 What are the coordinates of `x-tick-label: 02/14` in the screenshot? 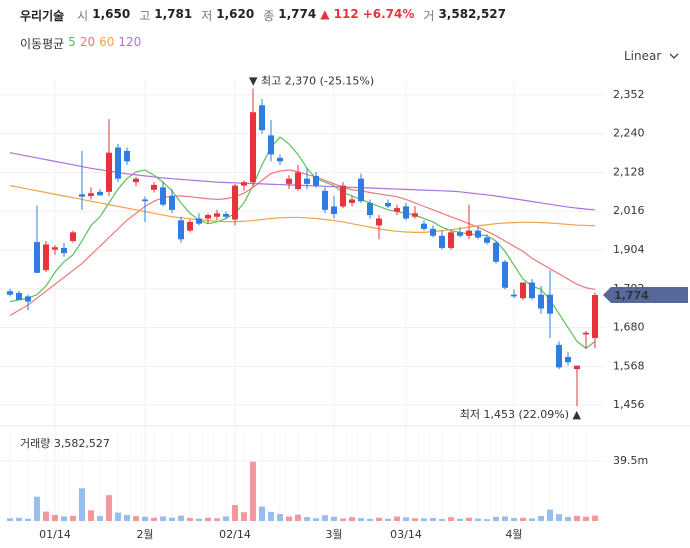 It's located at (235, 534).